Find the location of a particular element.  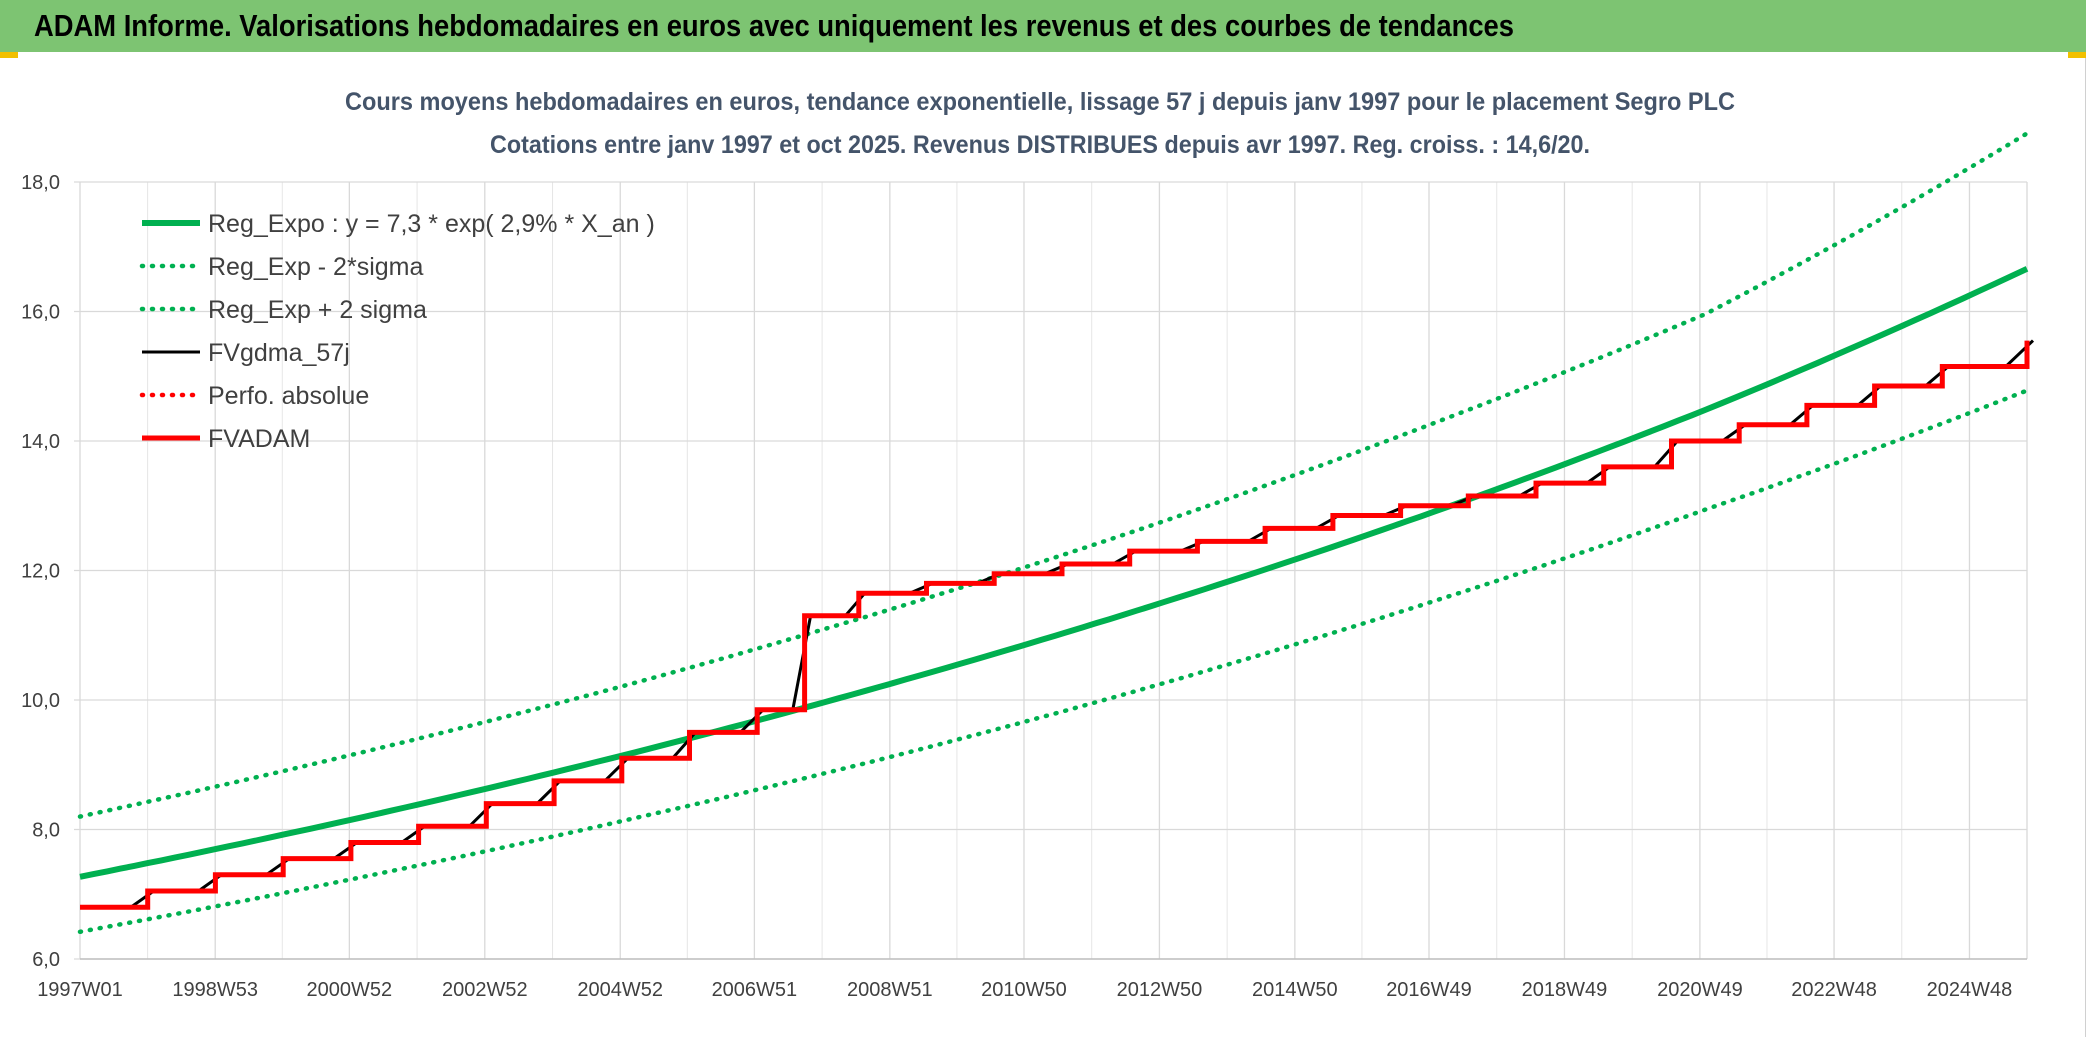

legend-label: Reg_Exp + 2 sigma is located at coordinates (317, 310).